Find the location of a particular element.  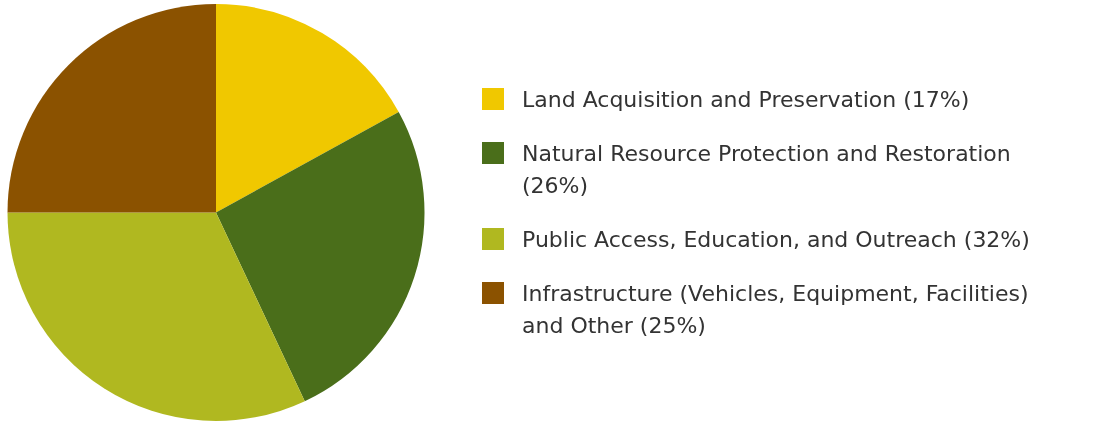

legend-label: Natural Resource Protection and Restoration (26%) is located at coordinates (767, 169).